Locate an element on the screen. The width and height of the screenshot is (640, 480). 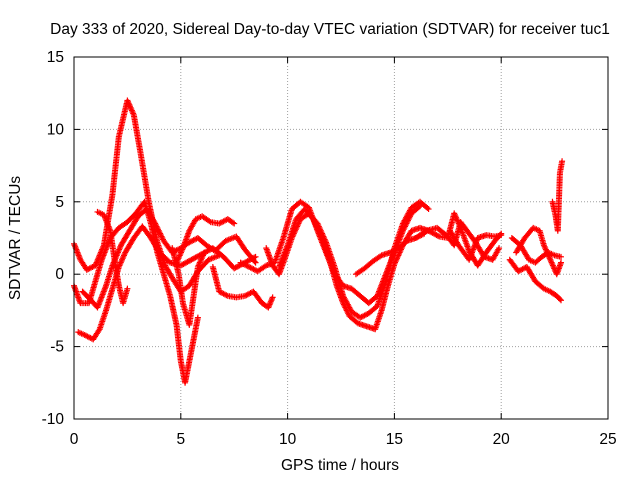
y-tick-label: -5 is located at coordinates (57, 347).